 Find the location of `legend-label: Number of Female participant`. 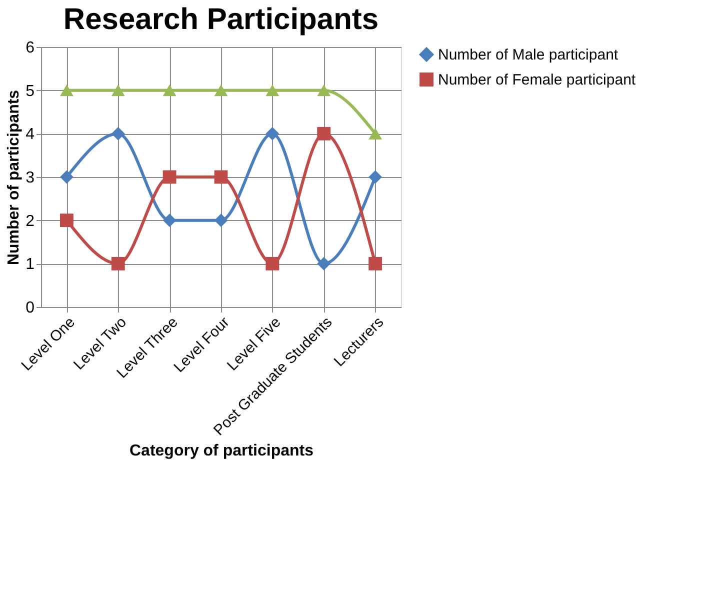

legend-label: Number of Female participant is located at coordinates (537, 80).